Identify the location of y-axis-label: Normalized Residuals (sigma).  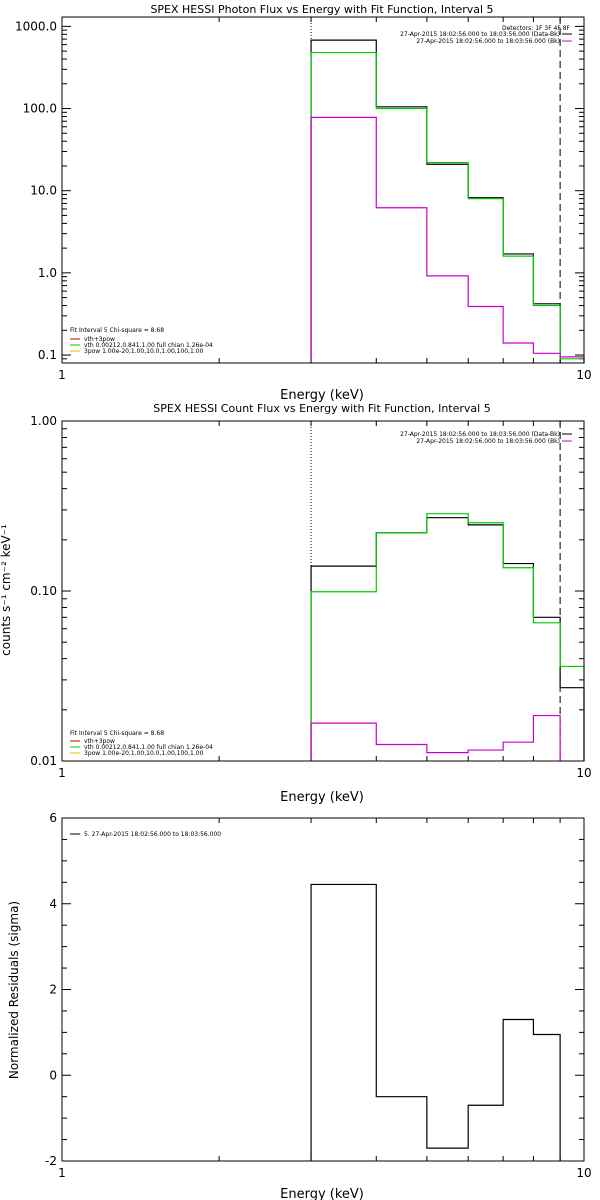
(14, 990).